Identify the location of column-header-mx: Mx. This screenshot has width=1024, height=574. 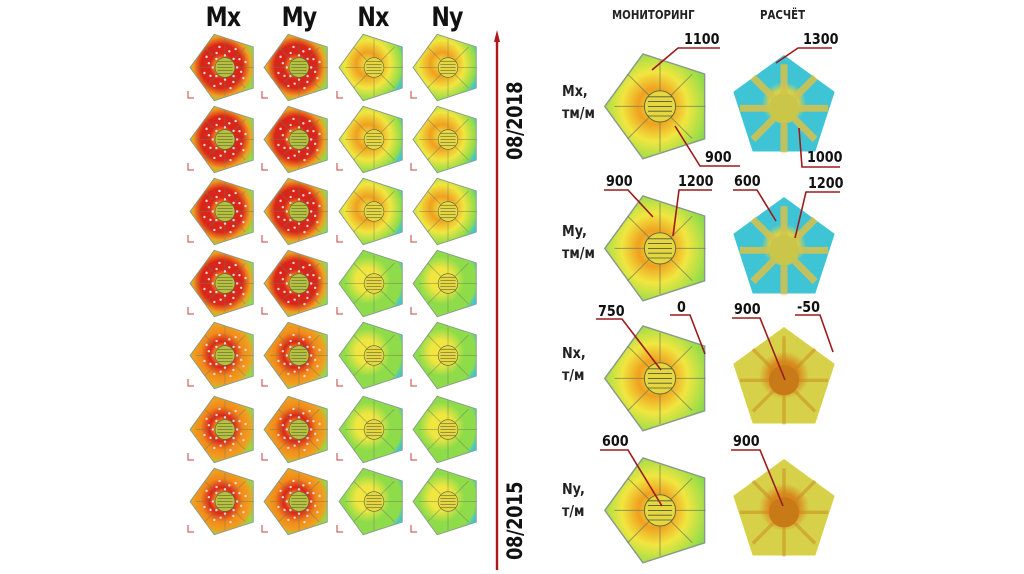
(223, 17).